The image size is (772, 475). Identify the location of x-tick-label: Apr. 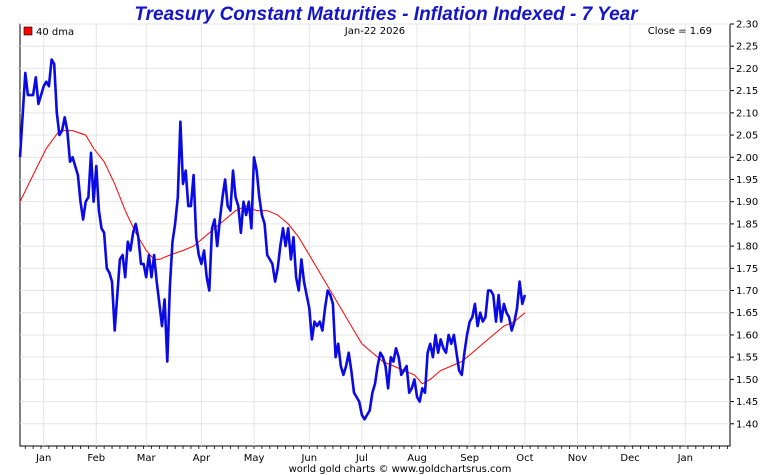
(202, 458).